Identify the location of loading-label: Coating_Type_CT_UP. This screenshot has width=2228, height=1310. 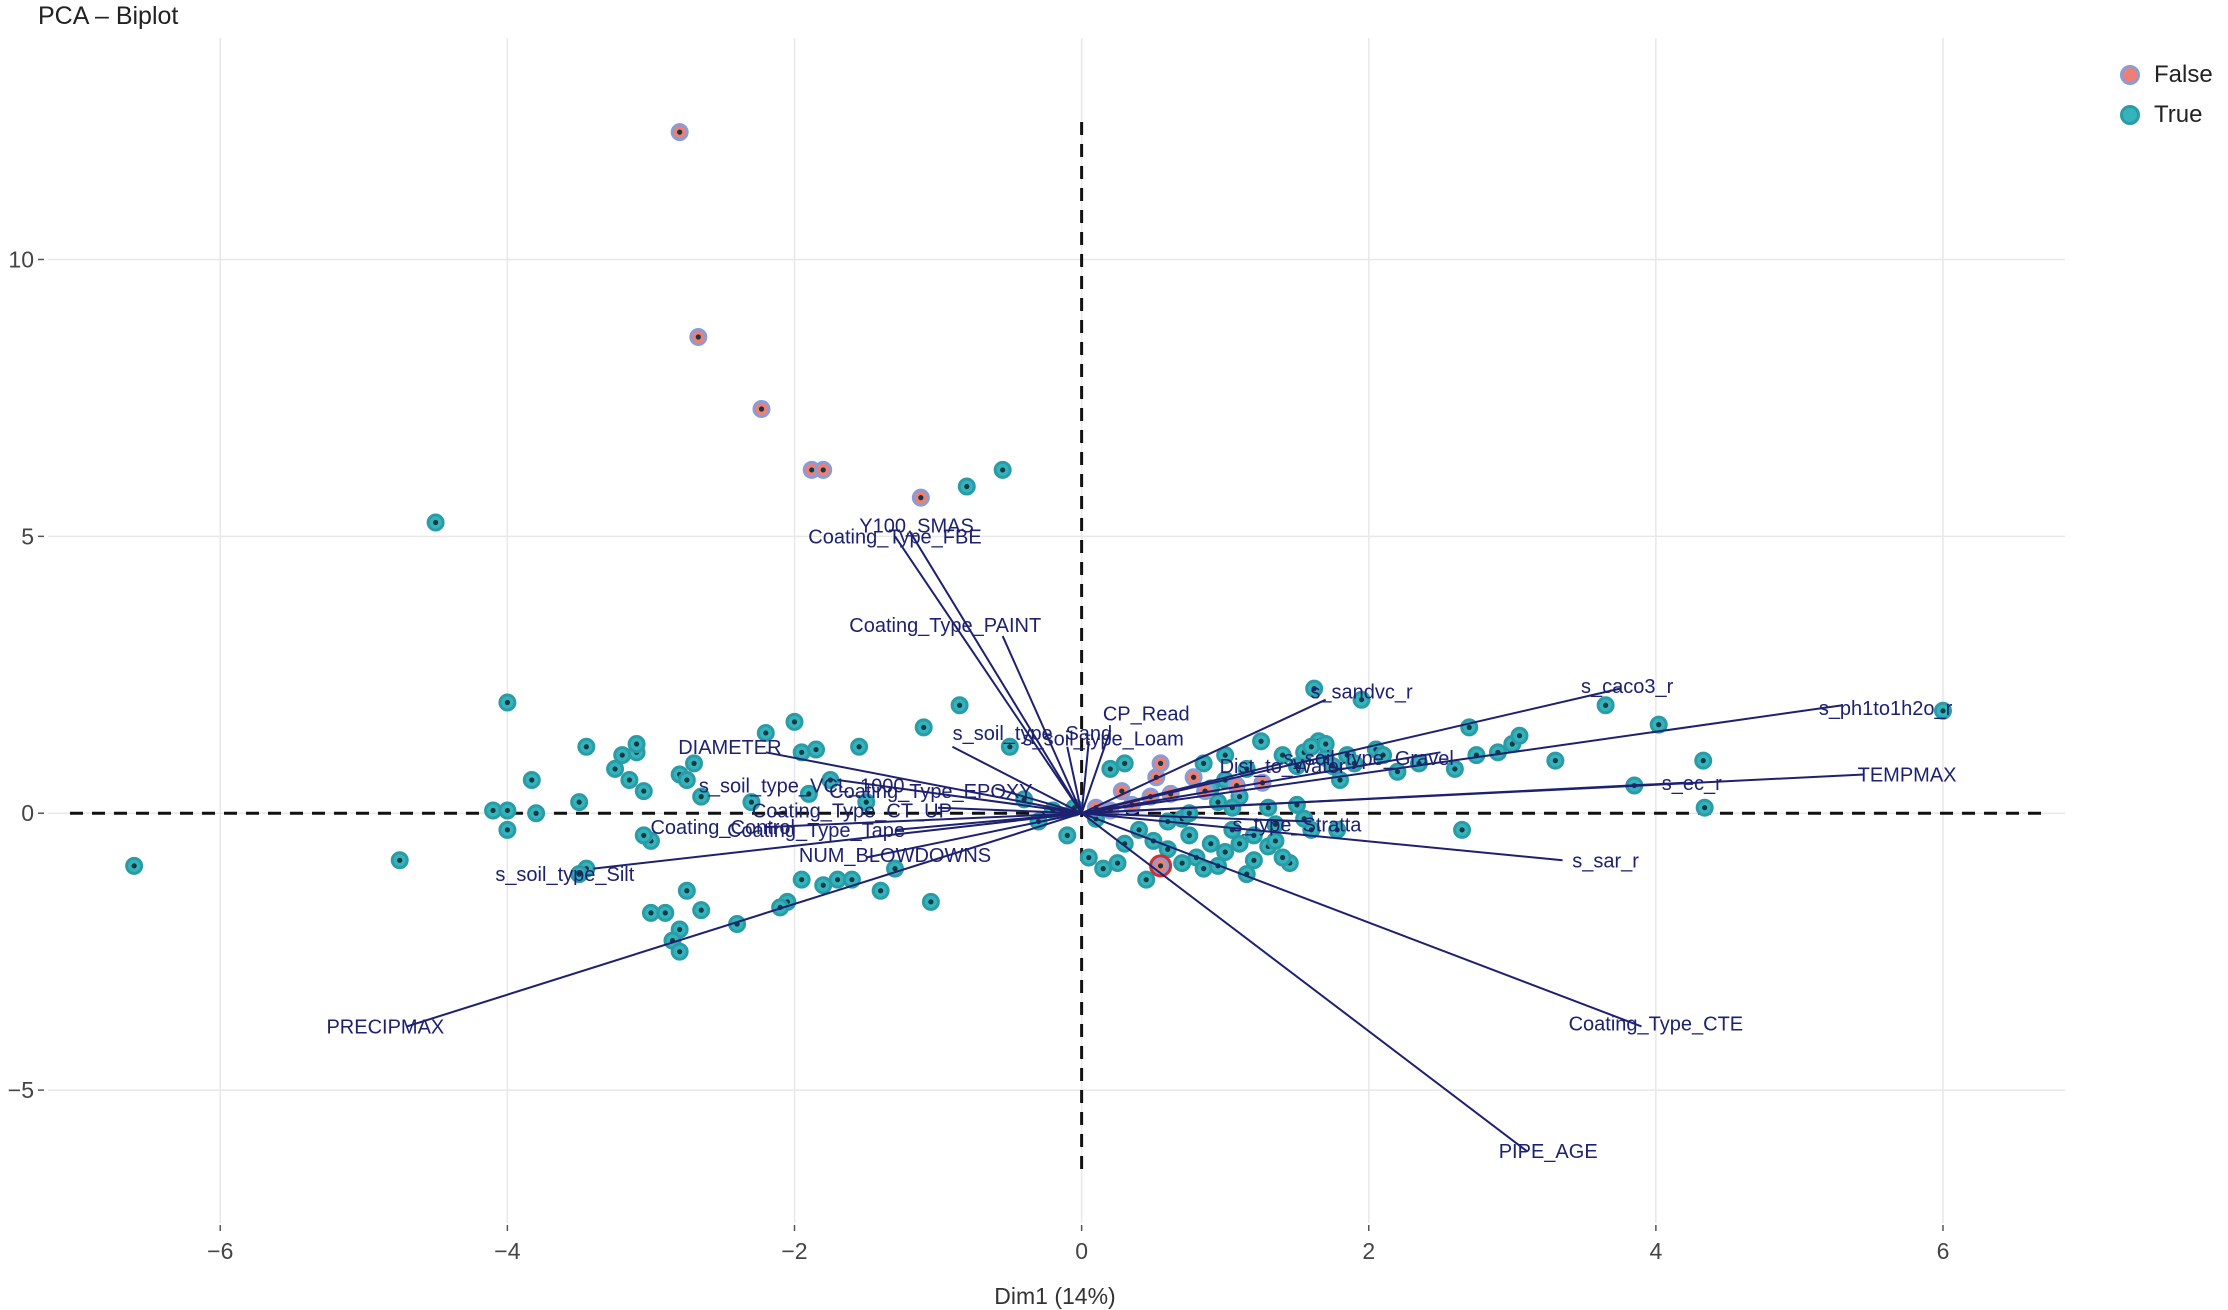
(852, 811).